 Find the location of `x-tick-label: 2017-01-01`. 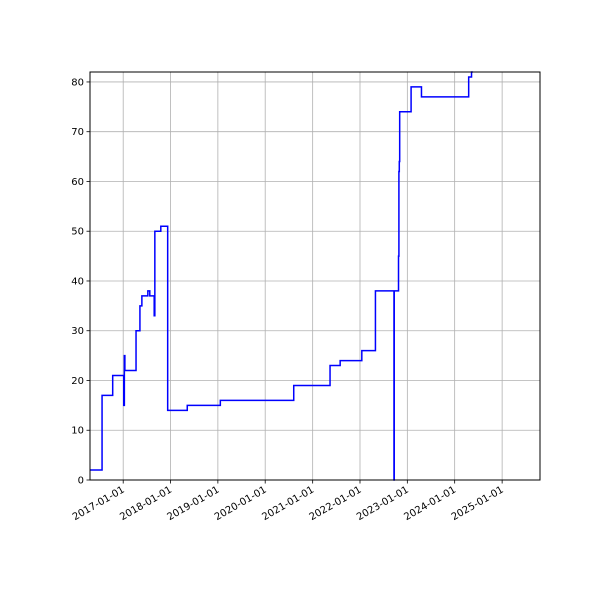

x-tick-label: 2017-01-01 is located at coordinates (99, 504).